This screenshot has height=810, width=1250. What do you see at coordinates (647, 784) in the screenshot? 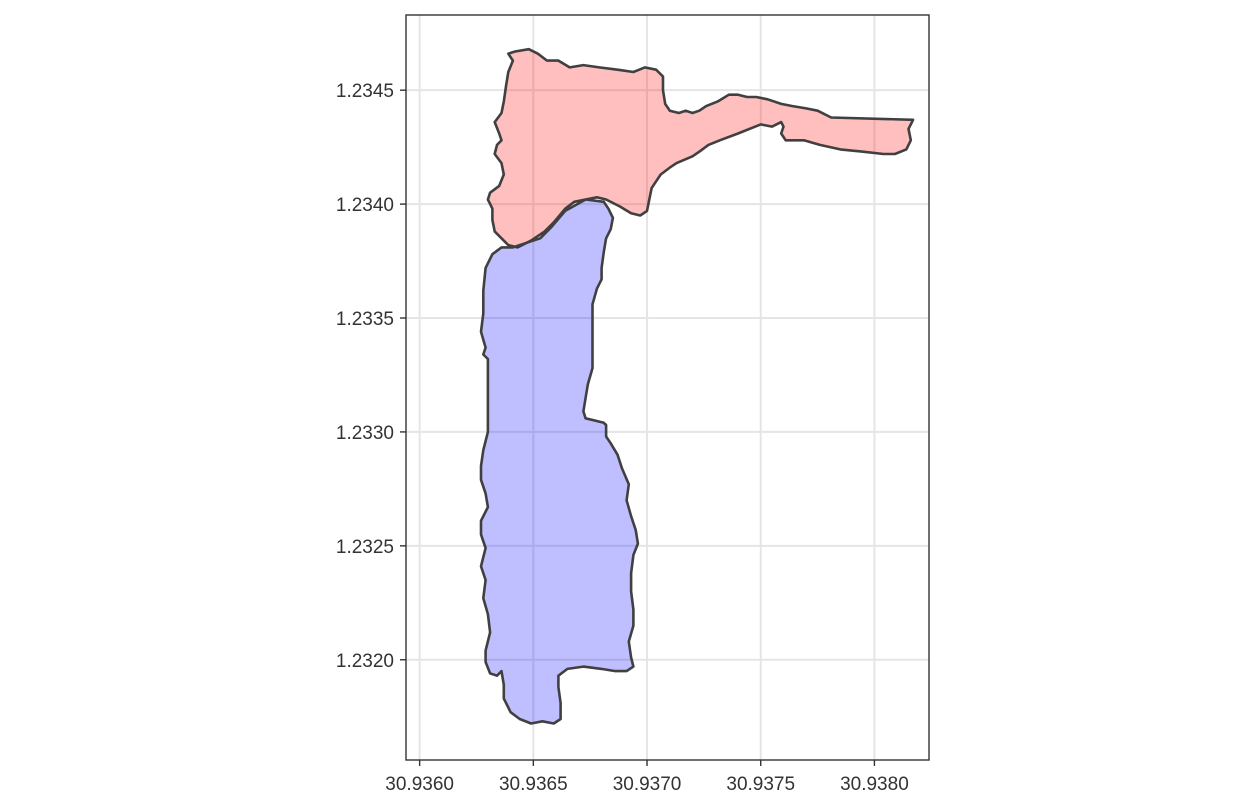
I see `x-tick-label: 30.9370` at bounding box center [647, 784].